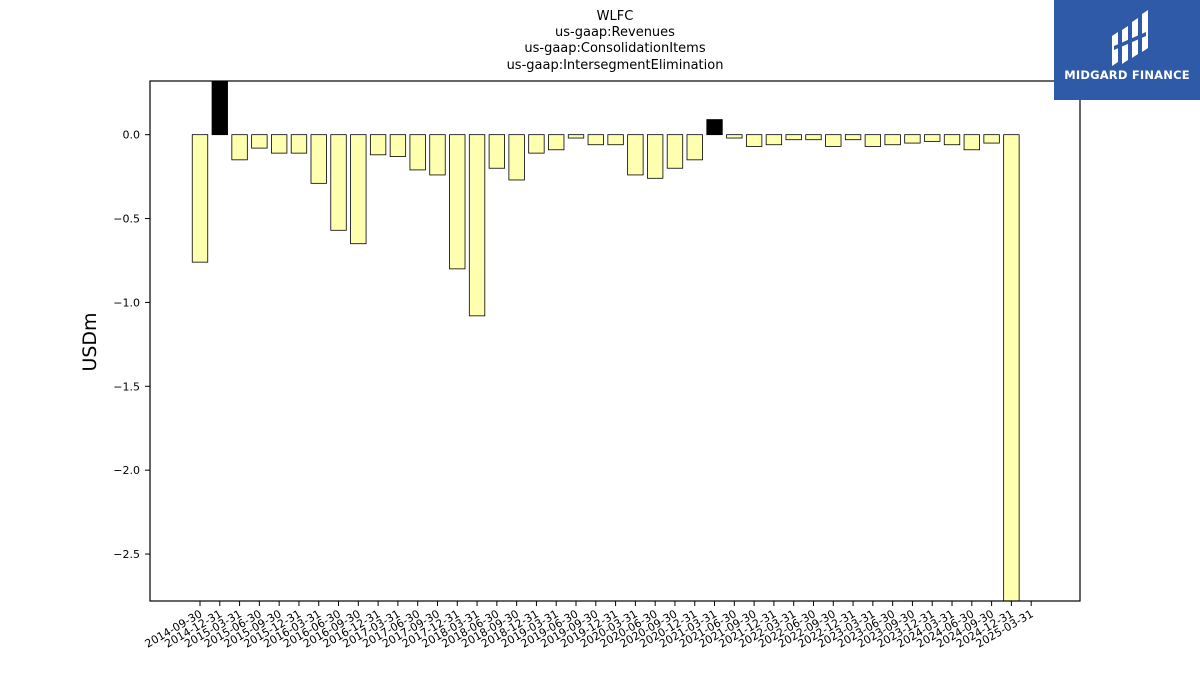 This screenshot has width=1200, height=675. I want to click on brand-logo-text: MIDGARD FINANCE, so click(1127, 75).